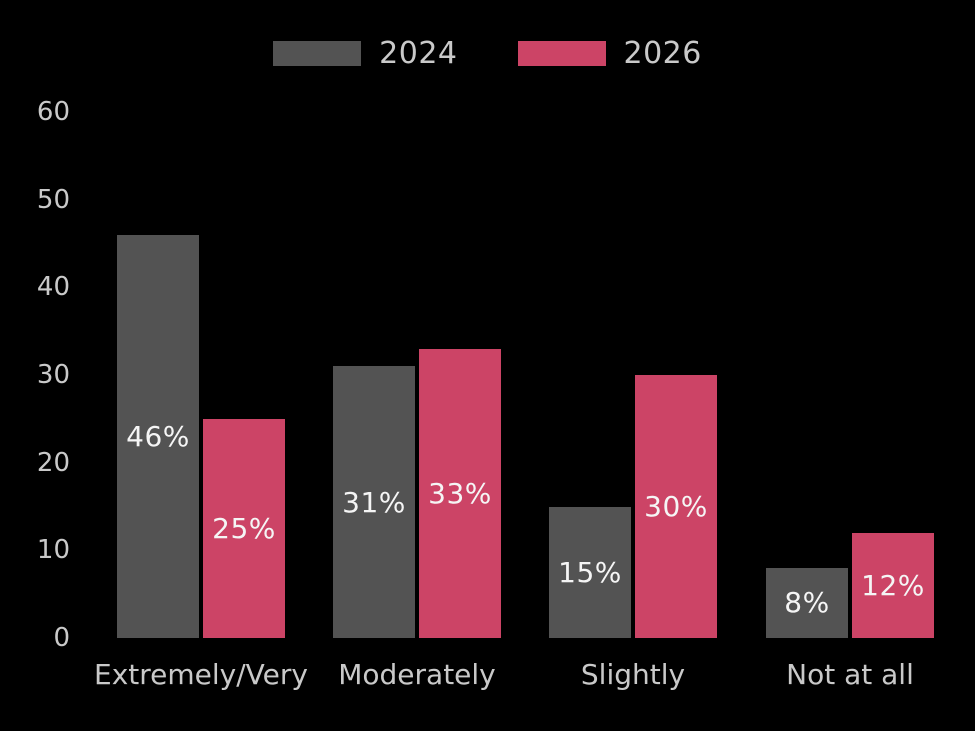  I want to click on bar-2026-Not at all: 12%, so click(893, 585).